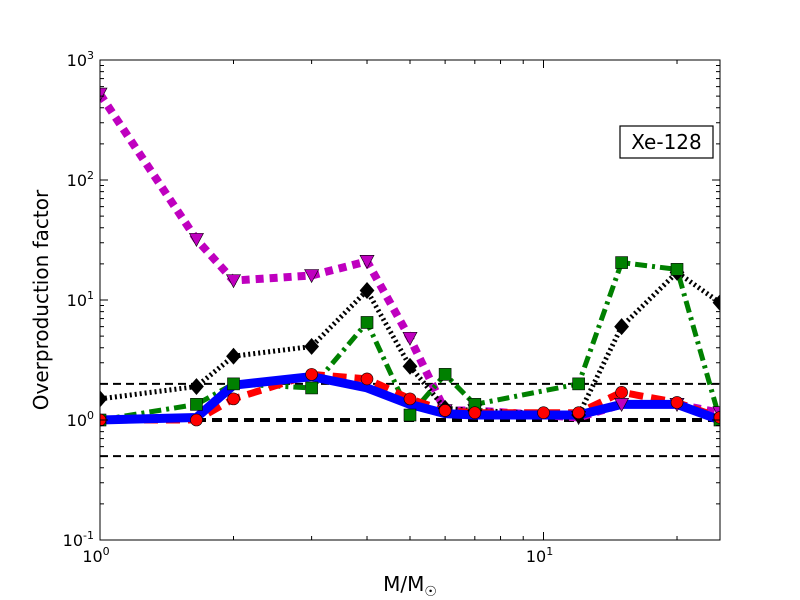  I want to click on x-axis-label-subscript: ☉, so click(430, 592).